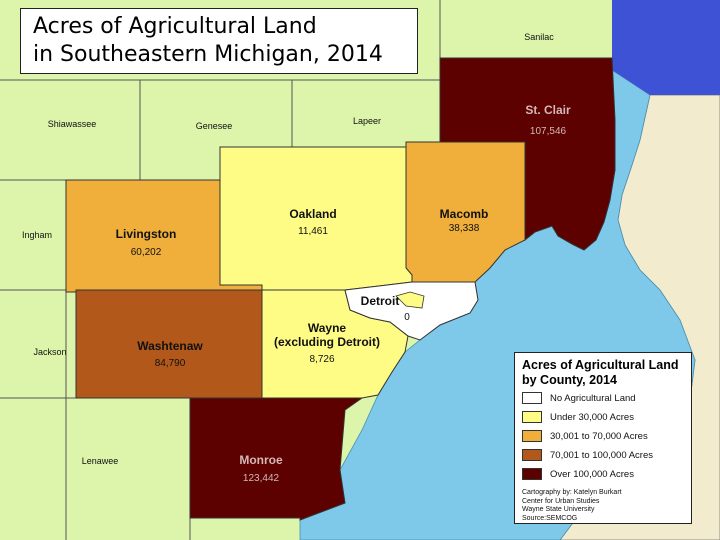  What do you see at coordinates (72, 124) in the screenshot?
I see `label-shiawassee: Shiawassee` at bounding box center [72, 124].